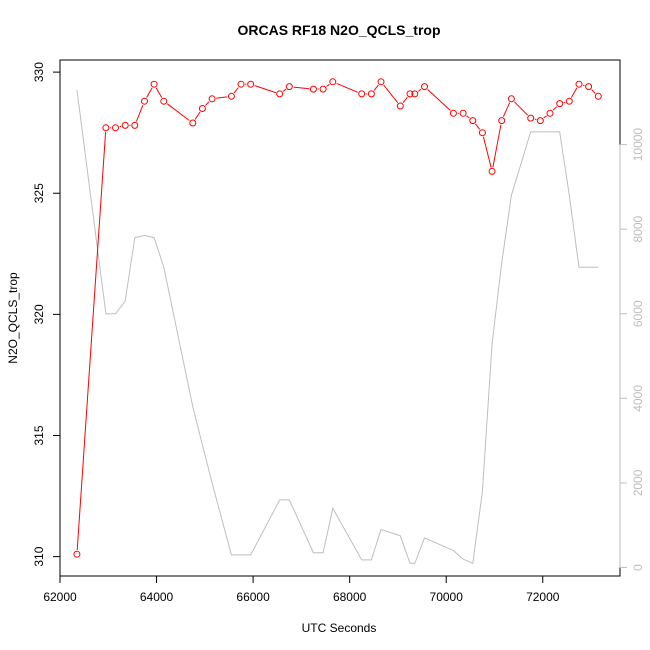  What do you see at coordinates (638, 482) in the screenshot?
I see `y2-tick-label: 2000` at bounding box center [638, 482].